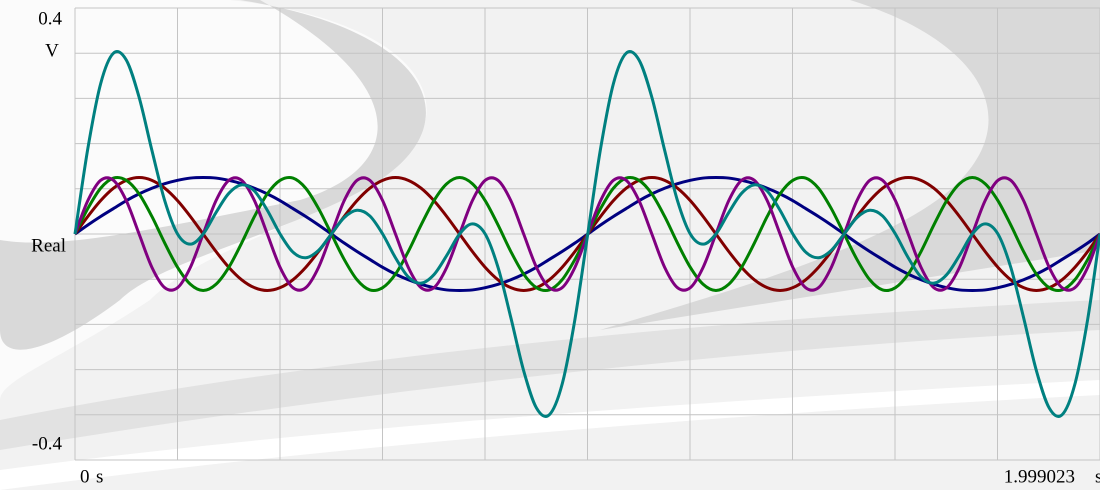  I want to click on y-unit: V, so click(52, 50).